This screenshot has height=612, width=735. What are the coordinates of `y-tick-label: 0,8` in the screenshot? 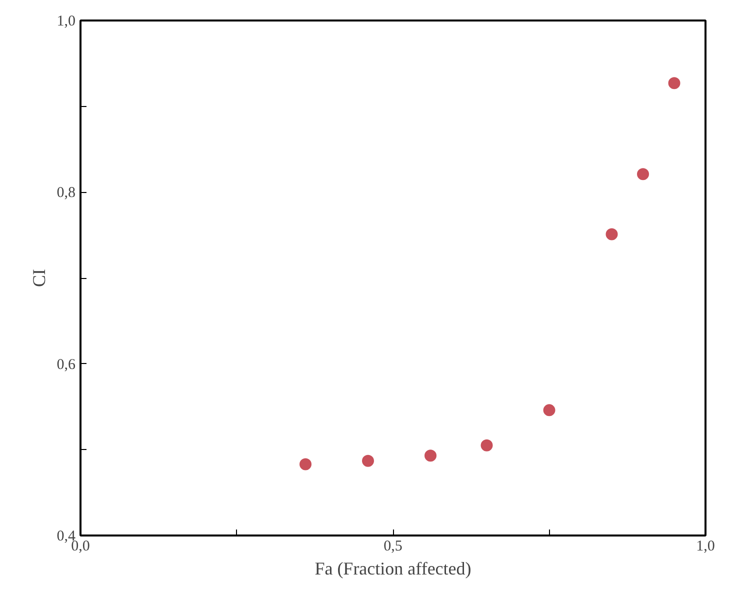 It's located at (66, 193).